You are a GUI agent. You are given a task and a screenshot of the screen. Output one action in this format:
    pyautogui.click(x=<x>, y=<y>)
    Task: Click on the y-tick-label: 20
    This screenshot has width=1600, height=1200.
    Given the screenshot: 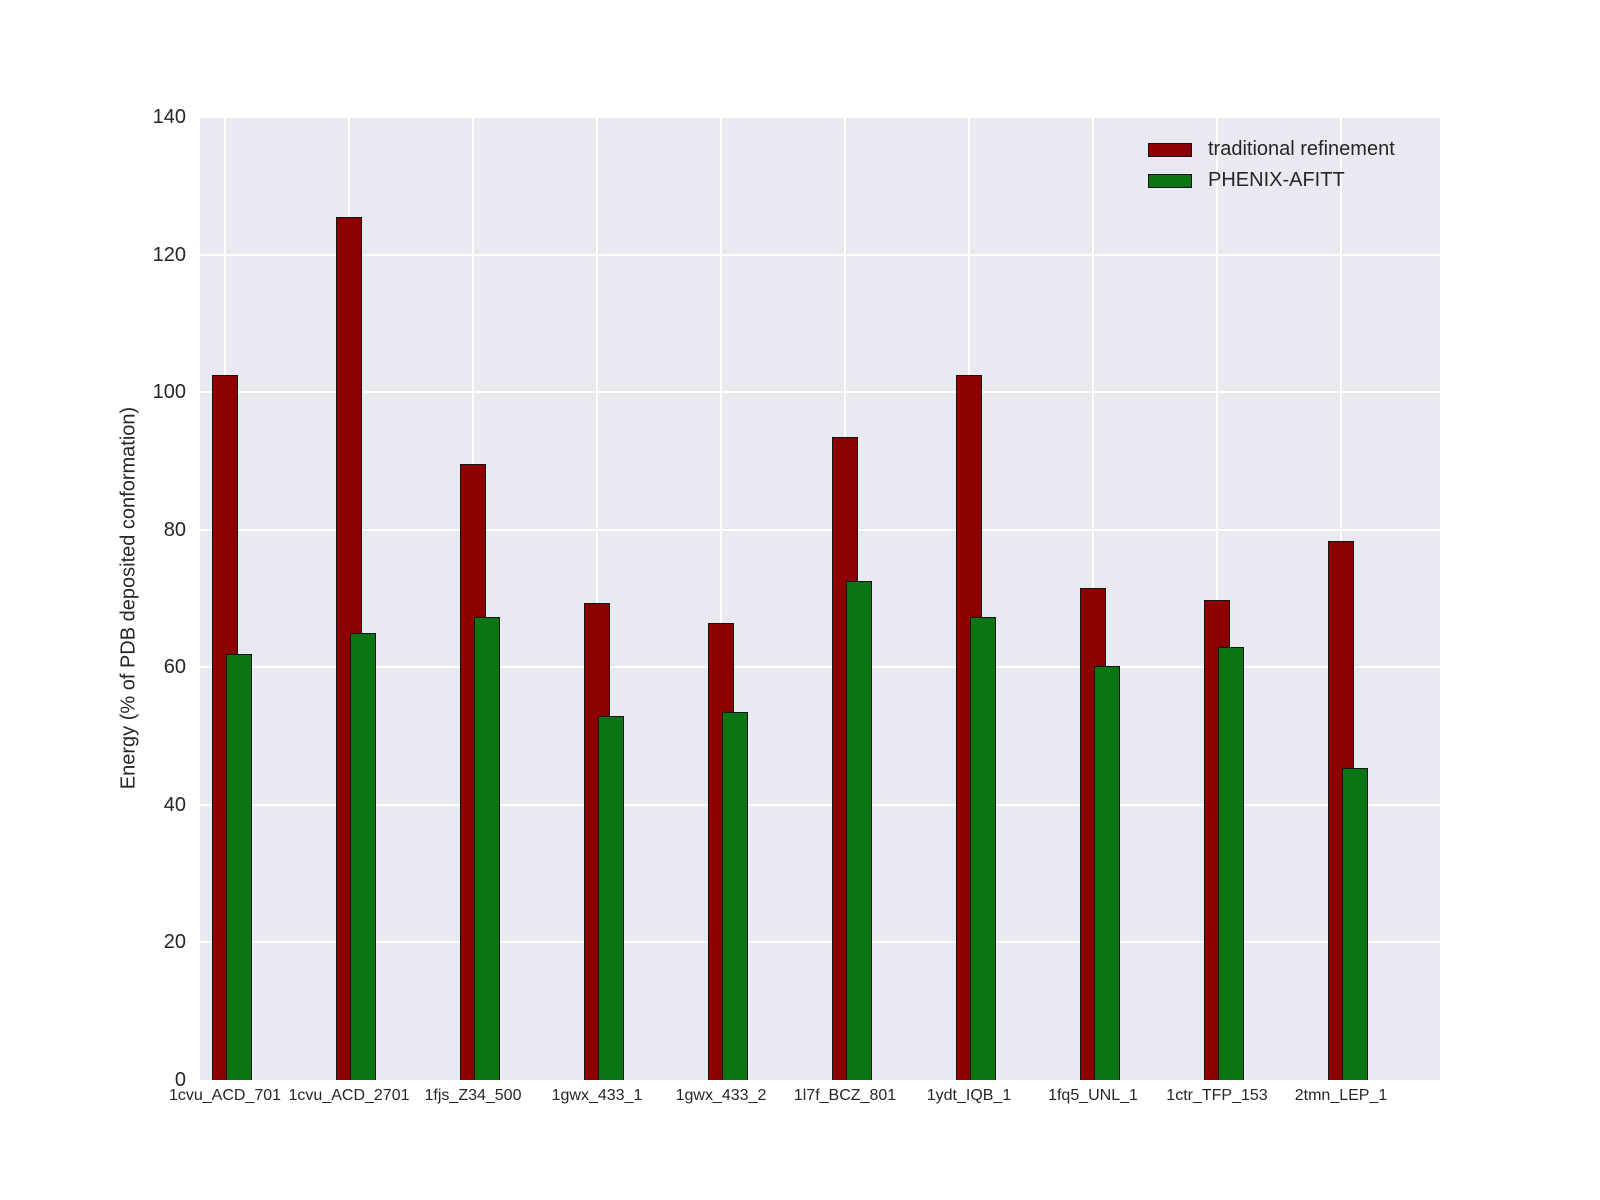 What is the action you would take?
    pyautogui.click(x=174, y=942)
    